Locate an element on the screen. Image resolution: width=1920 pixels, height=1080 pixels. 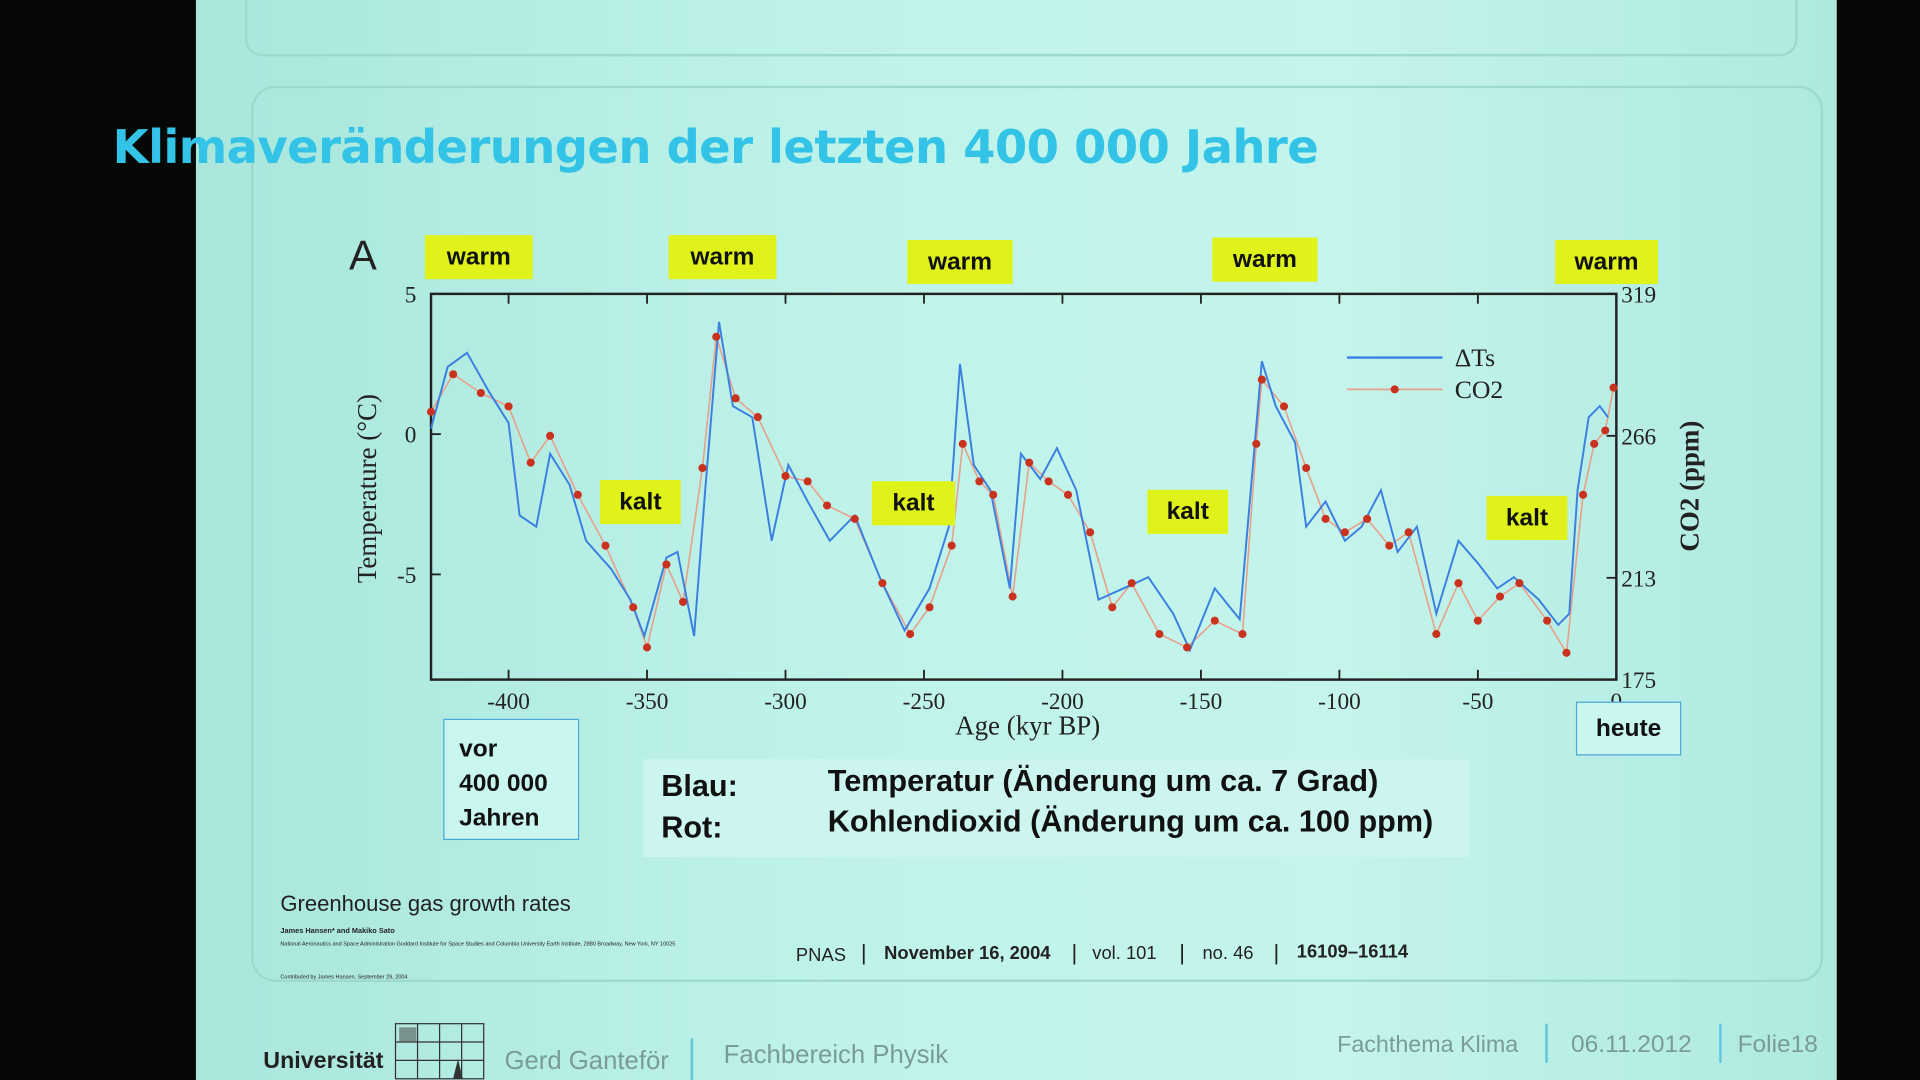
y-tick-label: -5 is located at coordinates (406, 576).